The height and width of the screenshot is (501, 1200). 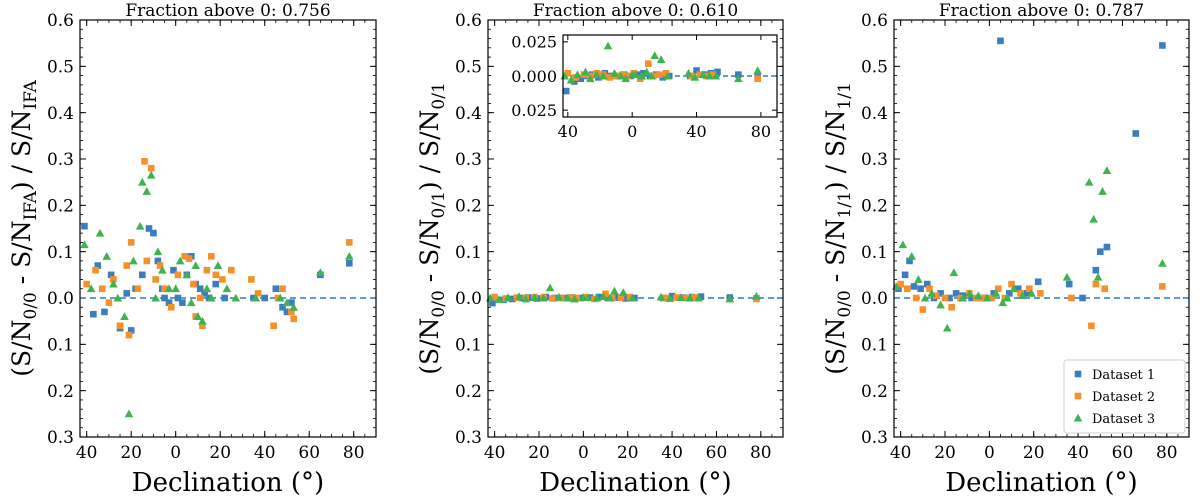 What do you see at coordinates (628, 453) in the screenshot?
I see `x-tick-label: 20` at bounding box center [628, 453].